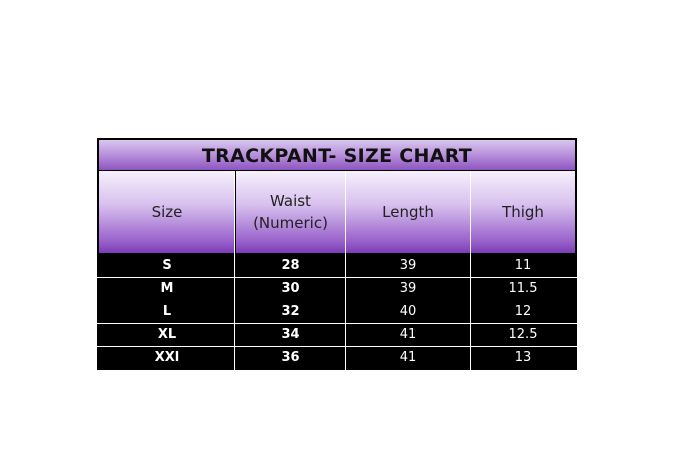 The height and width of the screenshot is (462, 694). What do you see at coordinates (167, 357) in the screenshot?
I see `table-cell: XXl` at bounding box center [167, 357].